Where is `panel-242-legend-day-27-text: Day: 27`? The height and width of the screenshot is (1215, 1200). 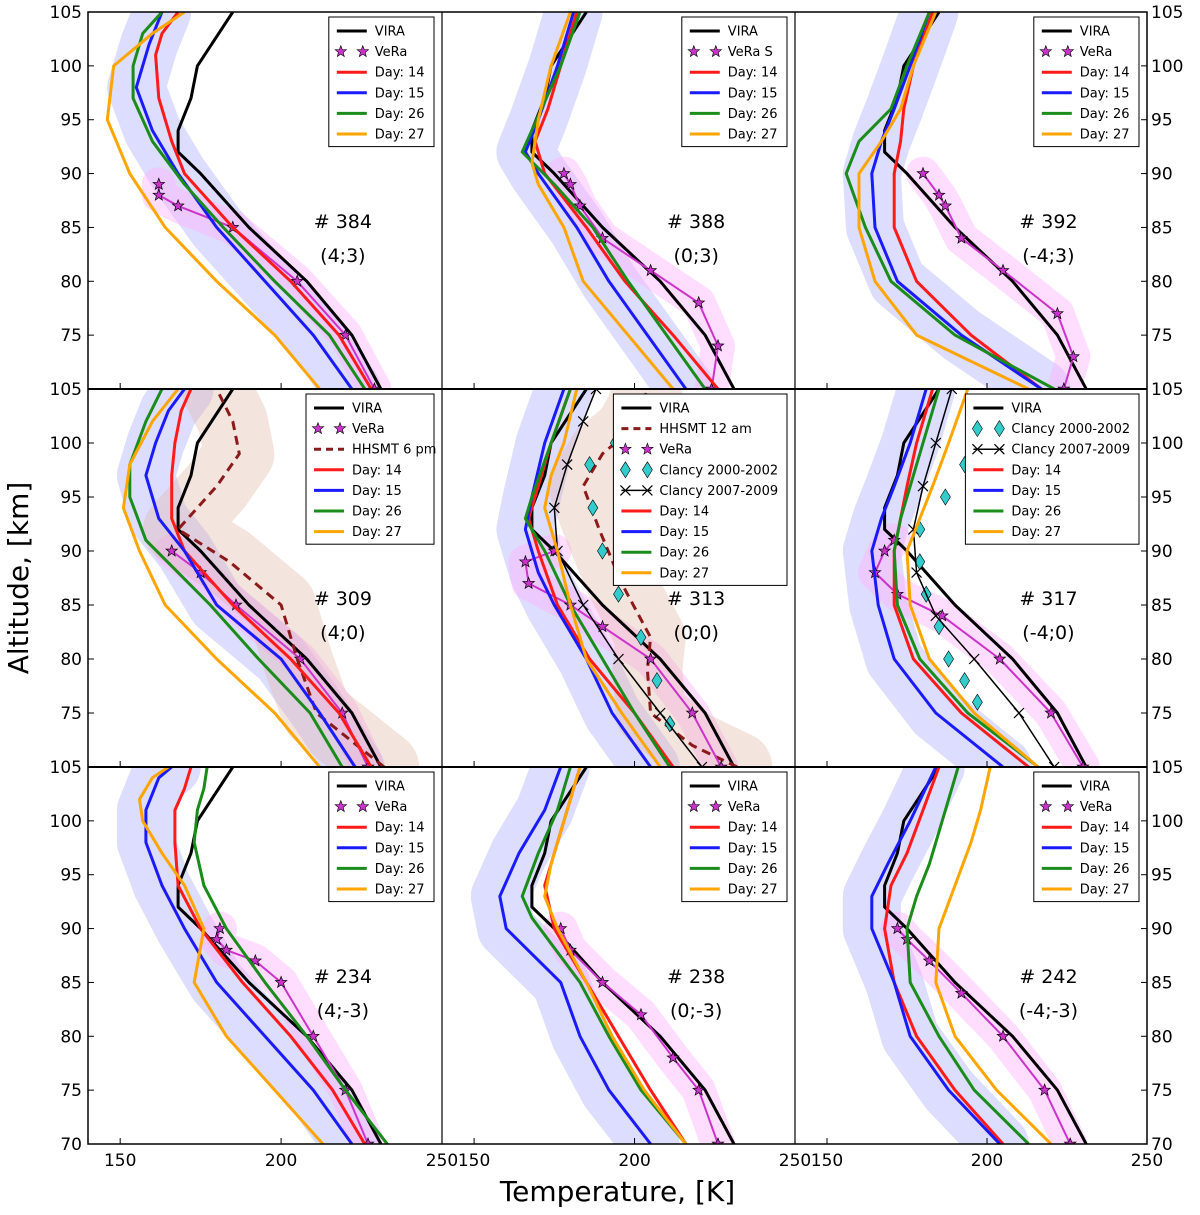 panel-242-legend-day-27-text: Day: 27 is located at coordinates (1105, 890).